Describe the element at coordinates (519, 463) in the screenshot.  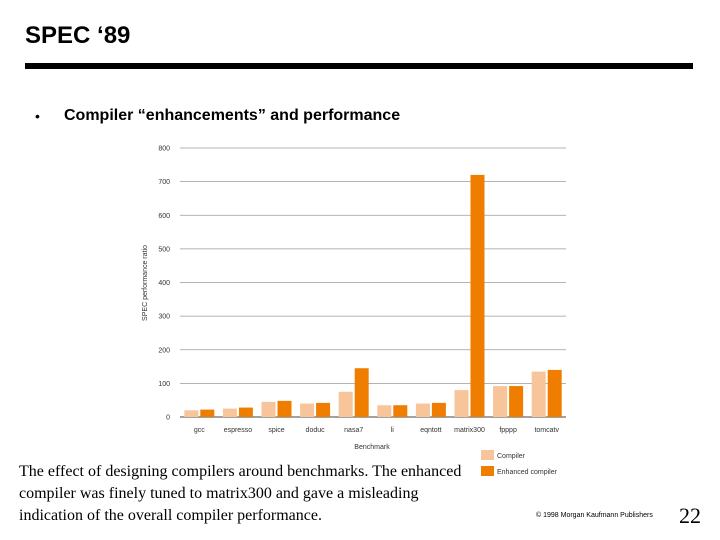
I see `legend: Compiler Enhanced compiler` at that location.